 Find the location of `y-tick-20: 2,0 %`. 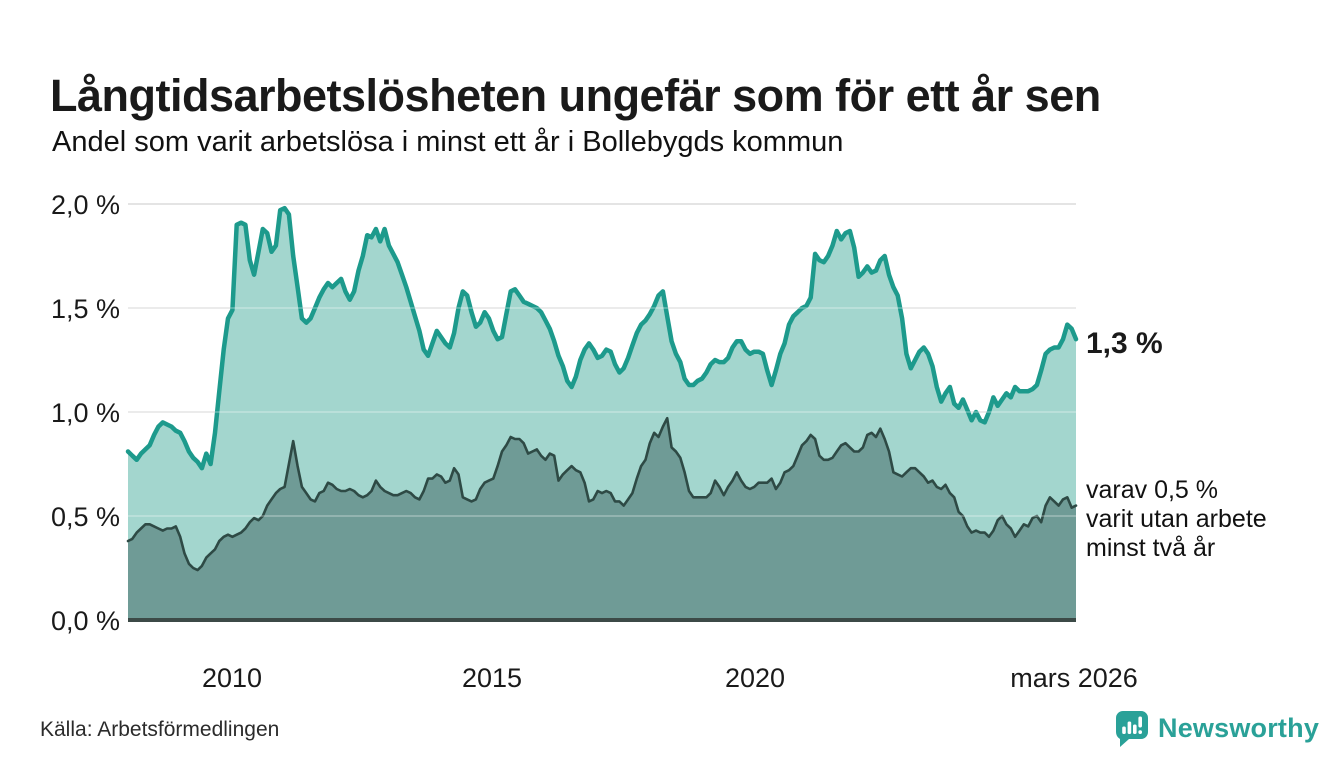

y-tick-20: 2,0 % is located at coordinates (85, 205).